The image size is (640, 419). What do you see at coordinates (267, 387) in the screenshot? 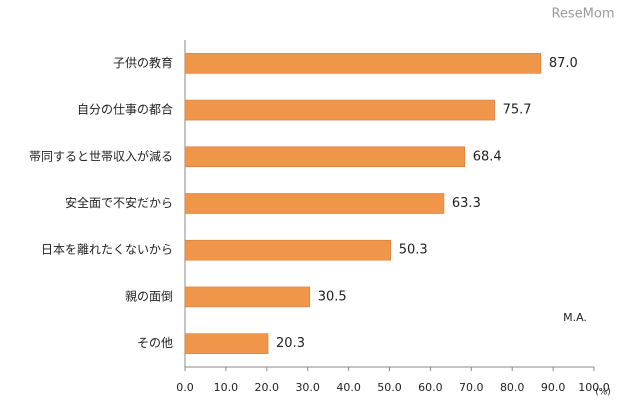
I see `x-tick-label: 20.0` at bounding box center [267, 387].